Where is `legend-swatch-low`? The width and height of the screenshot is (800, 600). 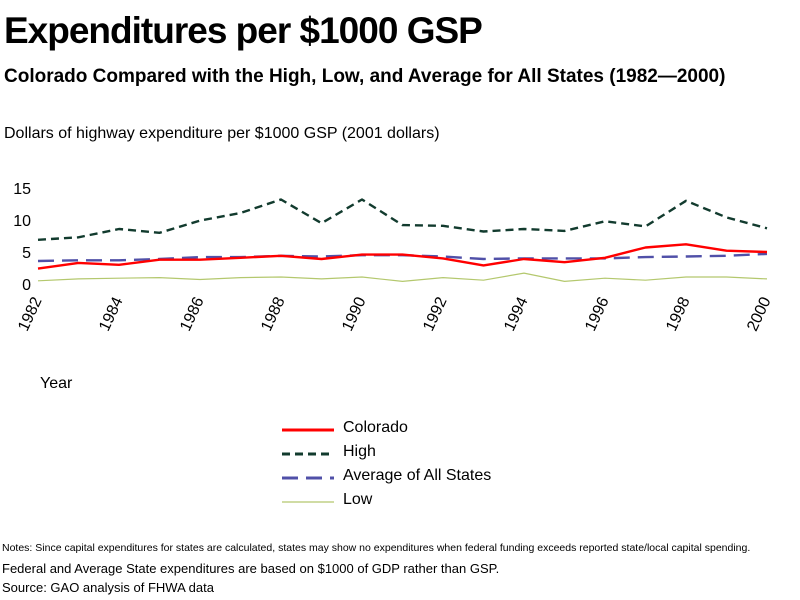
legend-swatch-low is located at coordinates (308, 502).